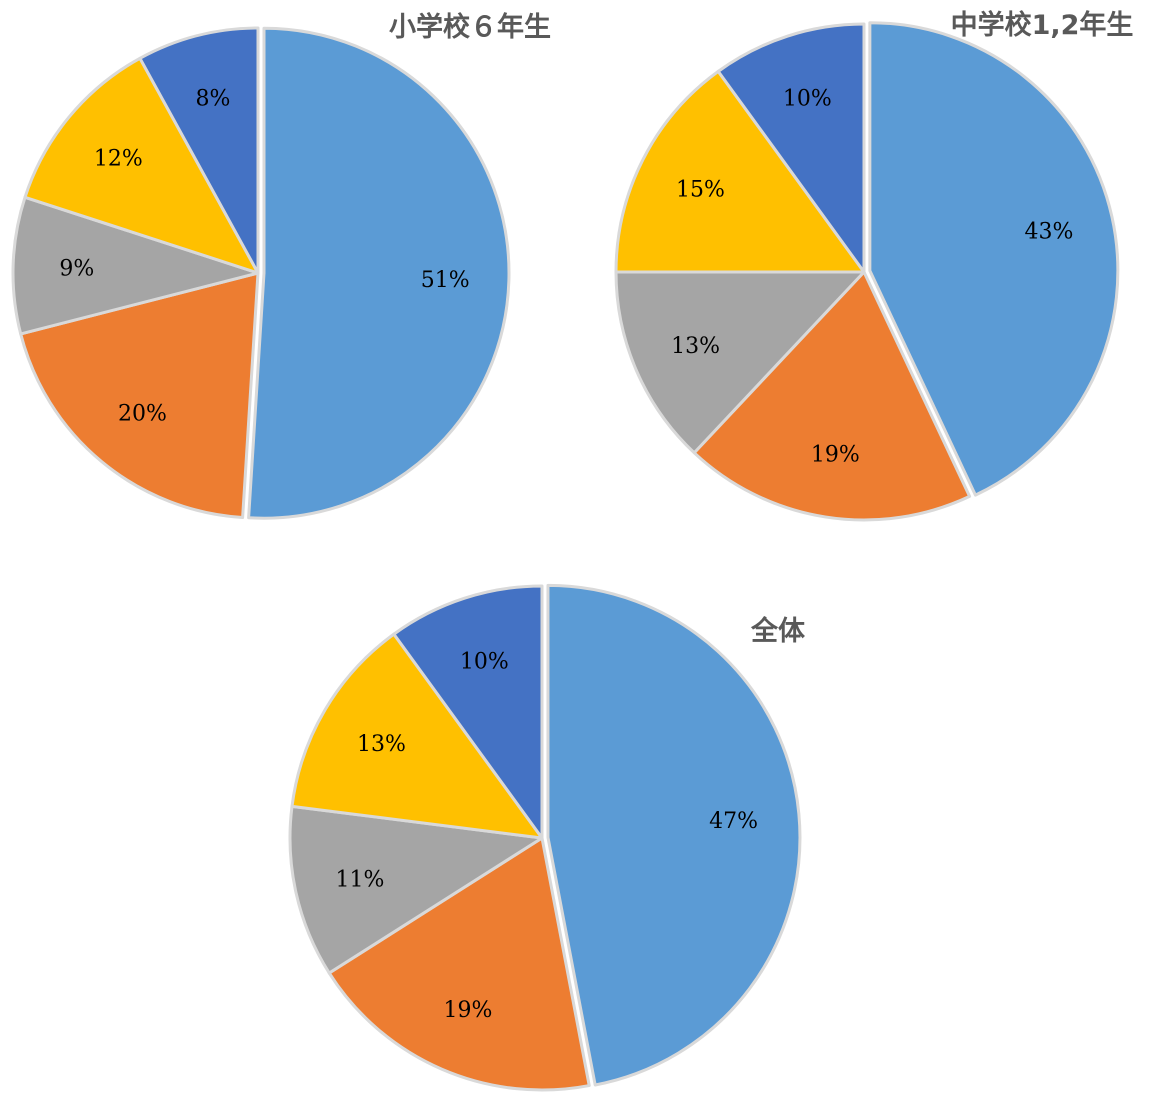  Describe the element at coordinates (778, 631) in the screenshot. I see `chart-title-overall: 全体` at that location.